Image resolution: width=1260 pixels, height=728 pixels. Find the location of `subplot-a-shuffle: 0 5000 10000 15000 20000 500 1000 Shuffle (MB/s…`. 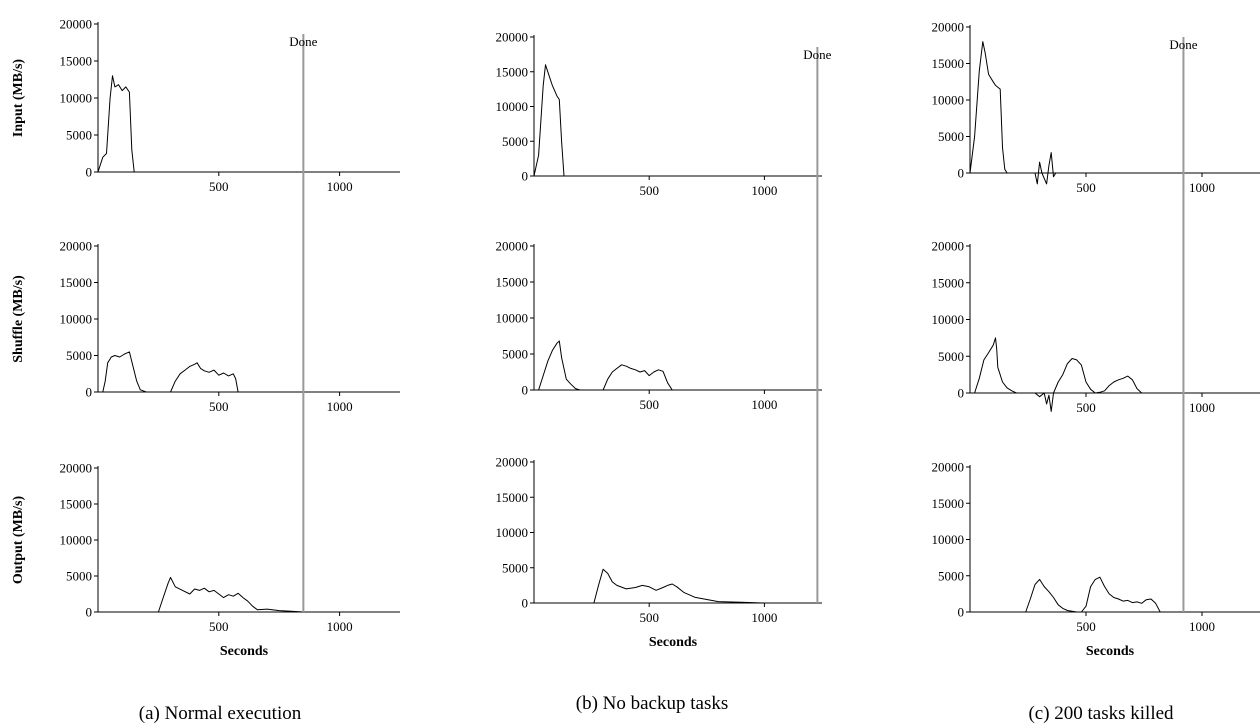

subplot-a-shuffle: 0 5000 10000 15000 20000 500 1000 Shuffle (MB/s… is located at coordinates (205, 326).